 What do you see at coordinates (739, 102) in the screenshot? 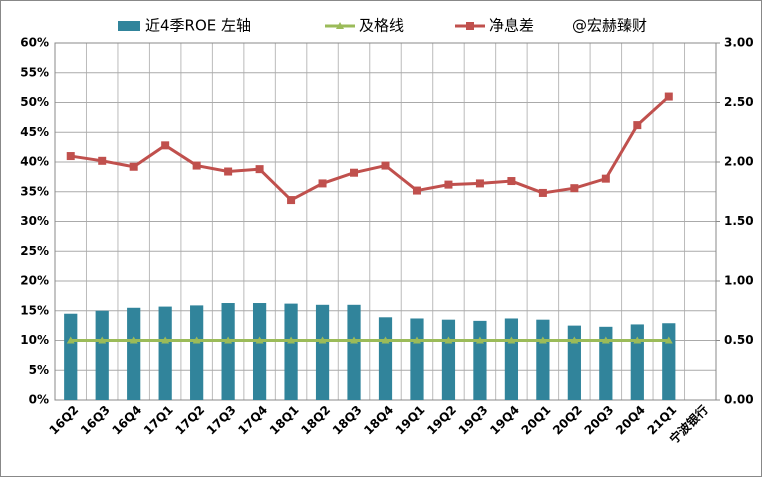
I see `y2-tick-label: 2.50` at bounding box center [739, 102].